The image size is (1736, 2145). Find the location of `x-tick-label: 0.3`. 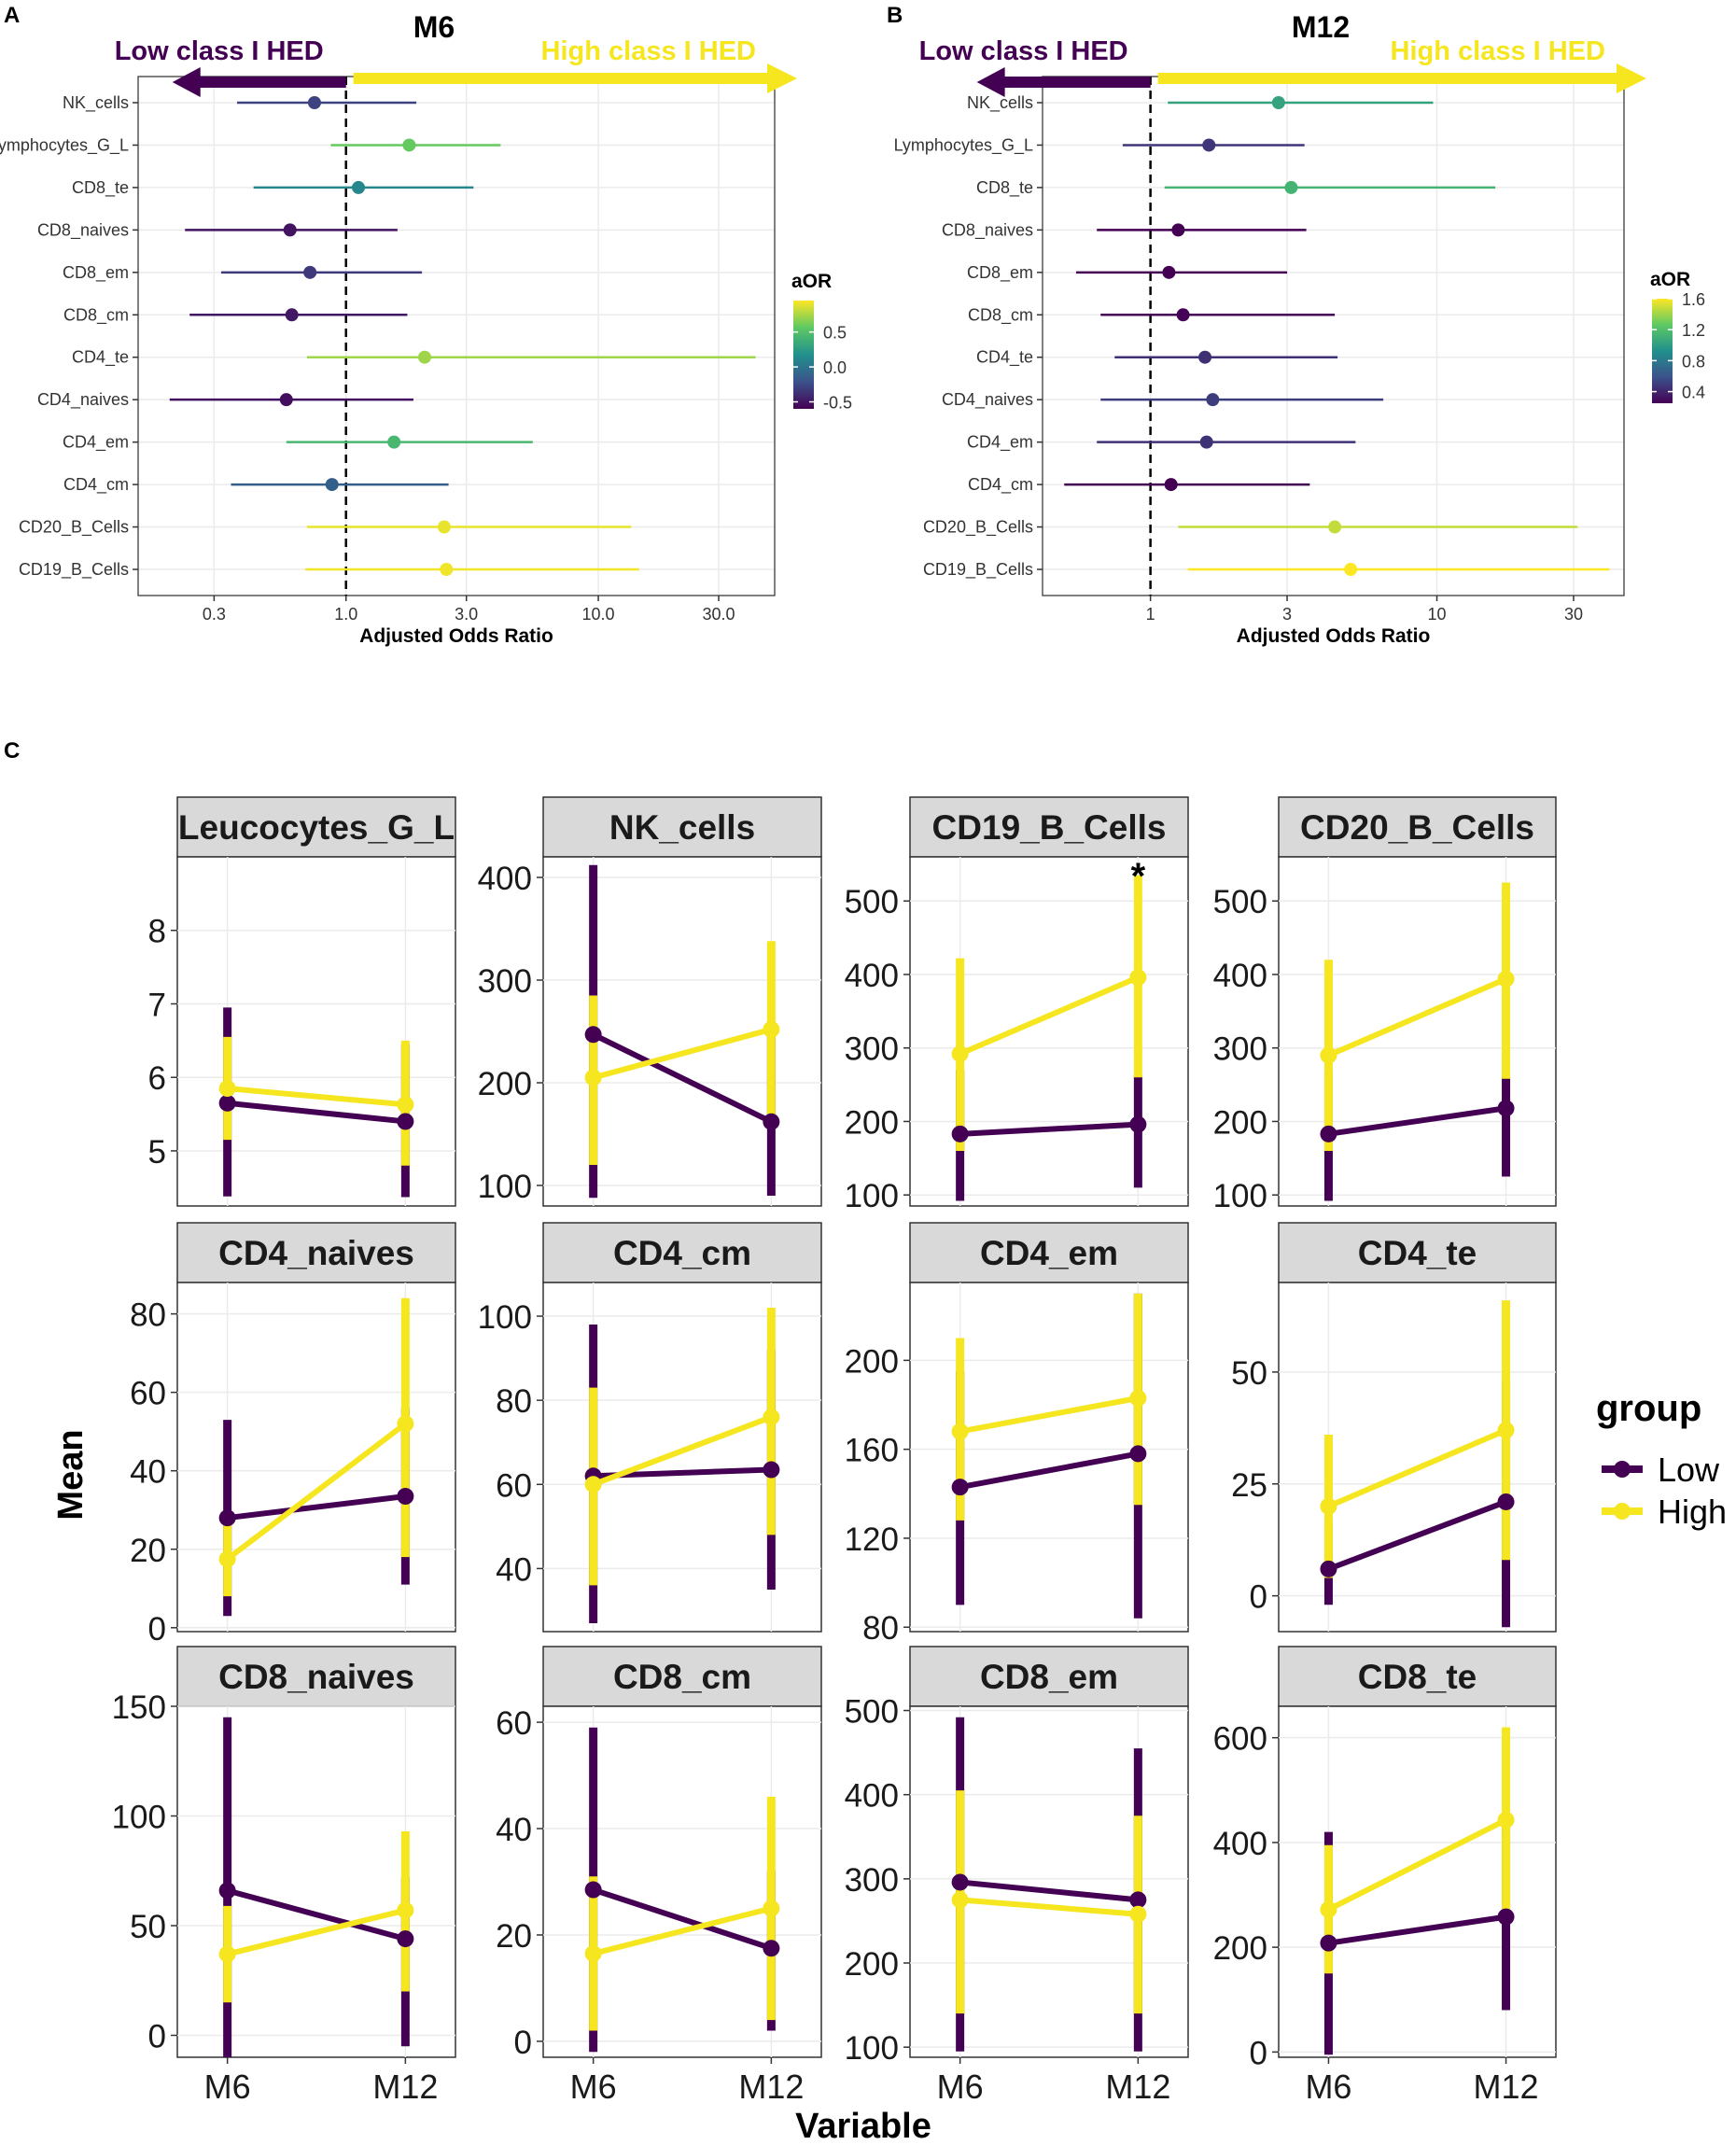

x-tick-label: 0.3 is located at coordinates (214, 614).